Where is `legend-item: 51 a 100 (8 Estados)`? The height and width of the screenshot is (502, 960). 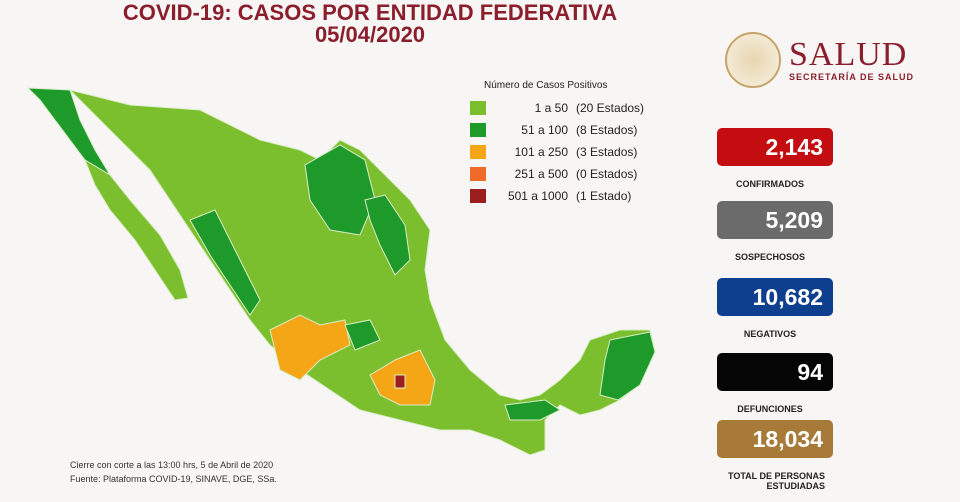
legend-item: 51 a 100 (8 Estados) is located at coordinates (557, 130).